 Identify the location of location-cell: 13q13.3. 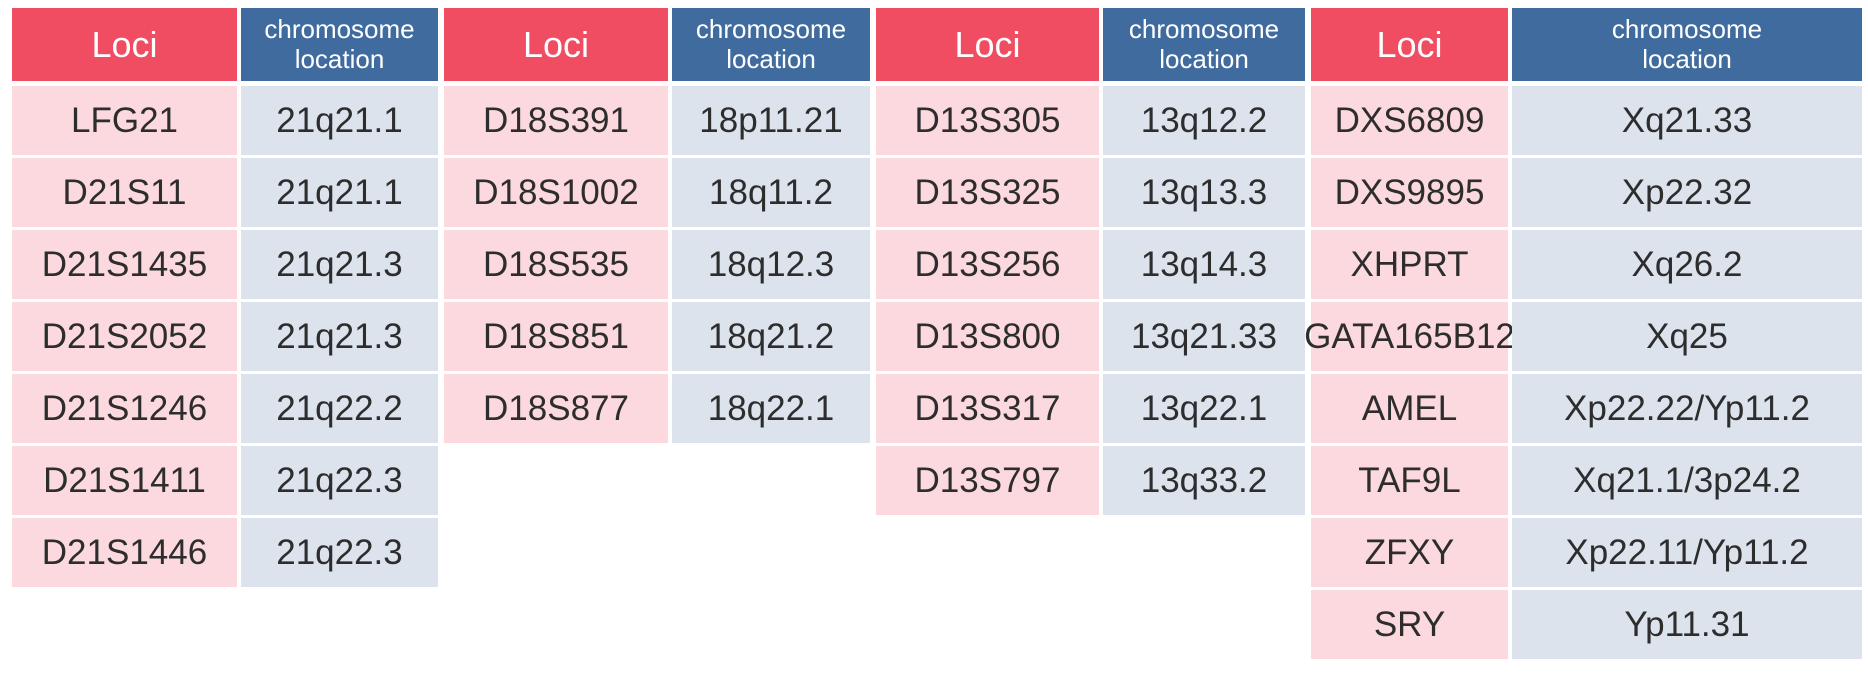
(1204, 192).